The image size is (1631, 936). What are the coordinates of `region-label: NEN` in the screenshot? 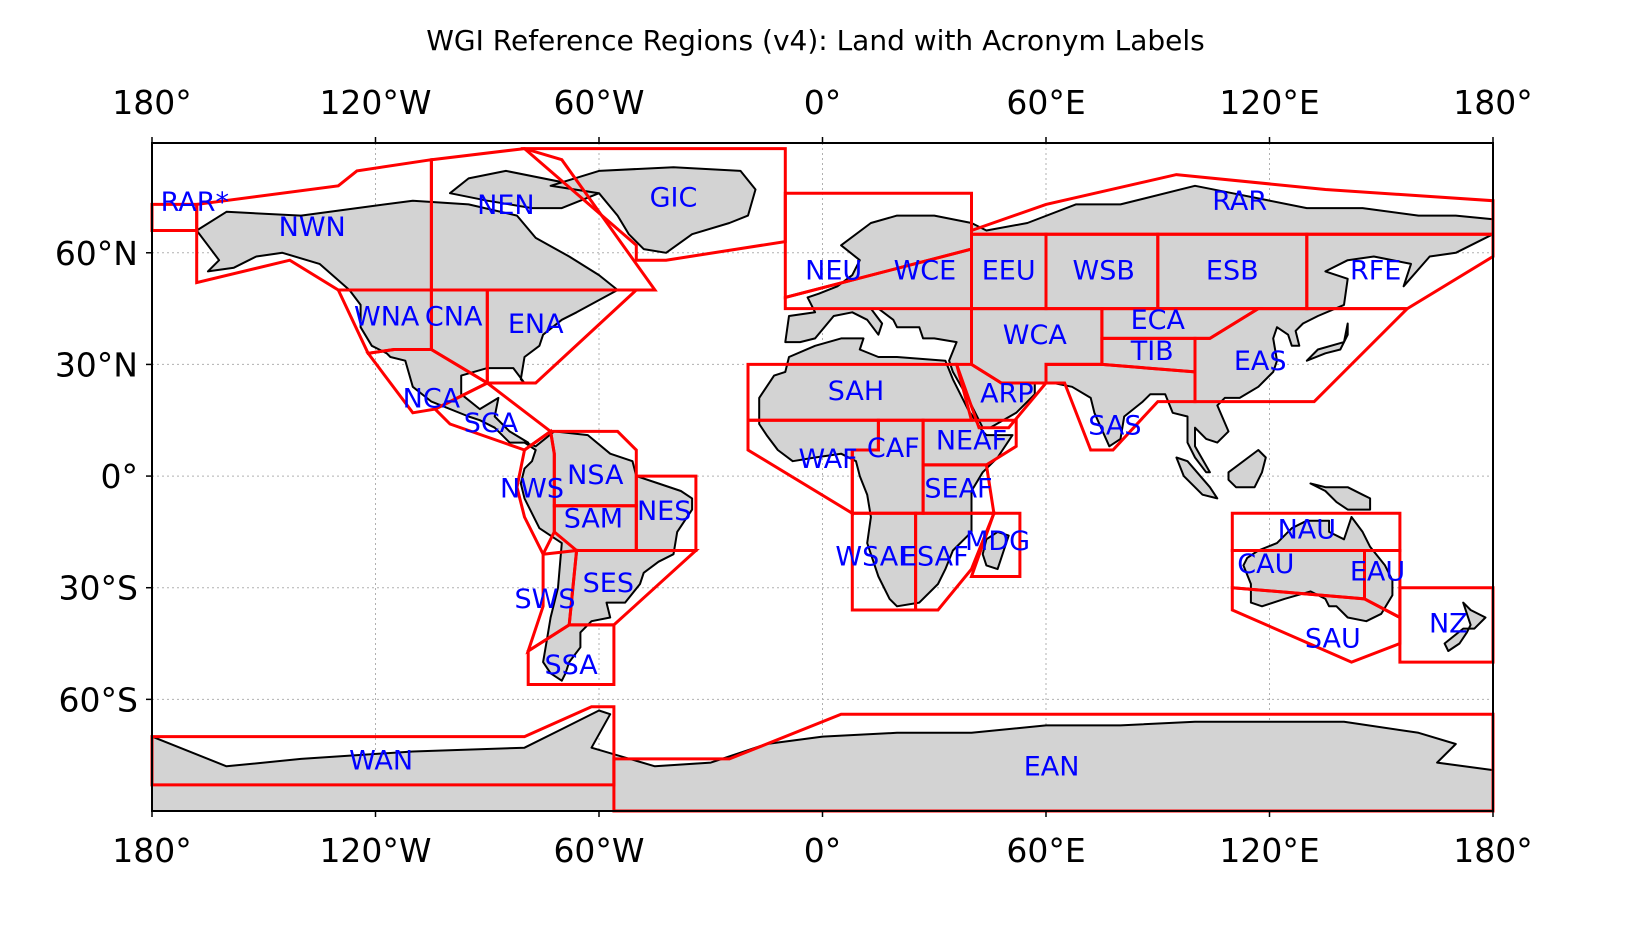 It's located at (505, 205).